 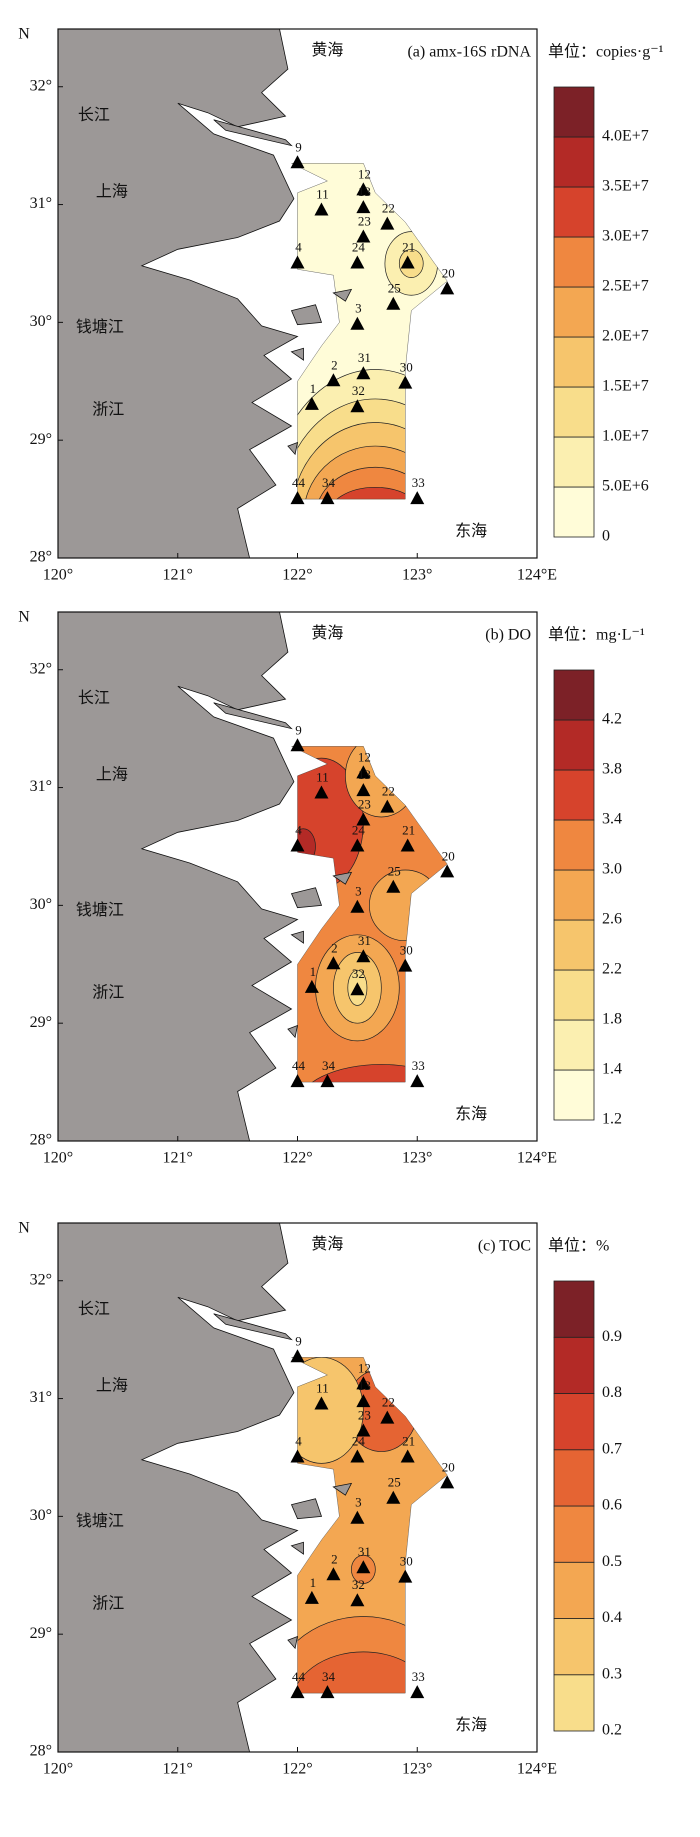 What do you see at coordinates (469, 52) in the screenshot?
I see `panel-title: (a) amx-16S rDNA` at bounding box center [469, 52].